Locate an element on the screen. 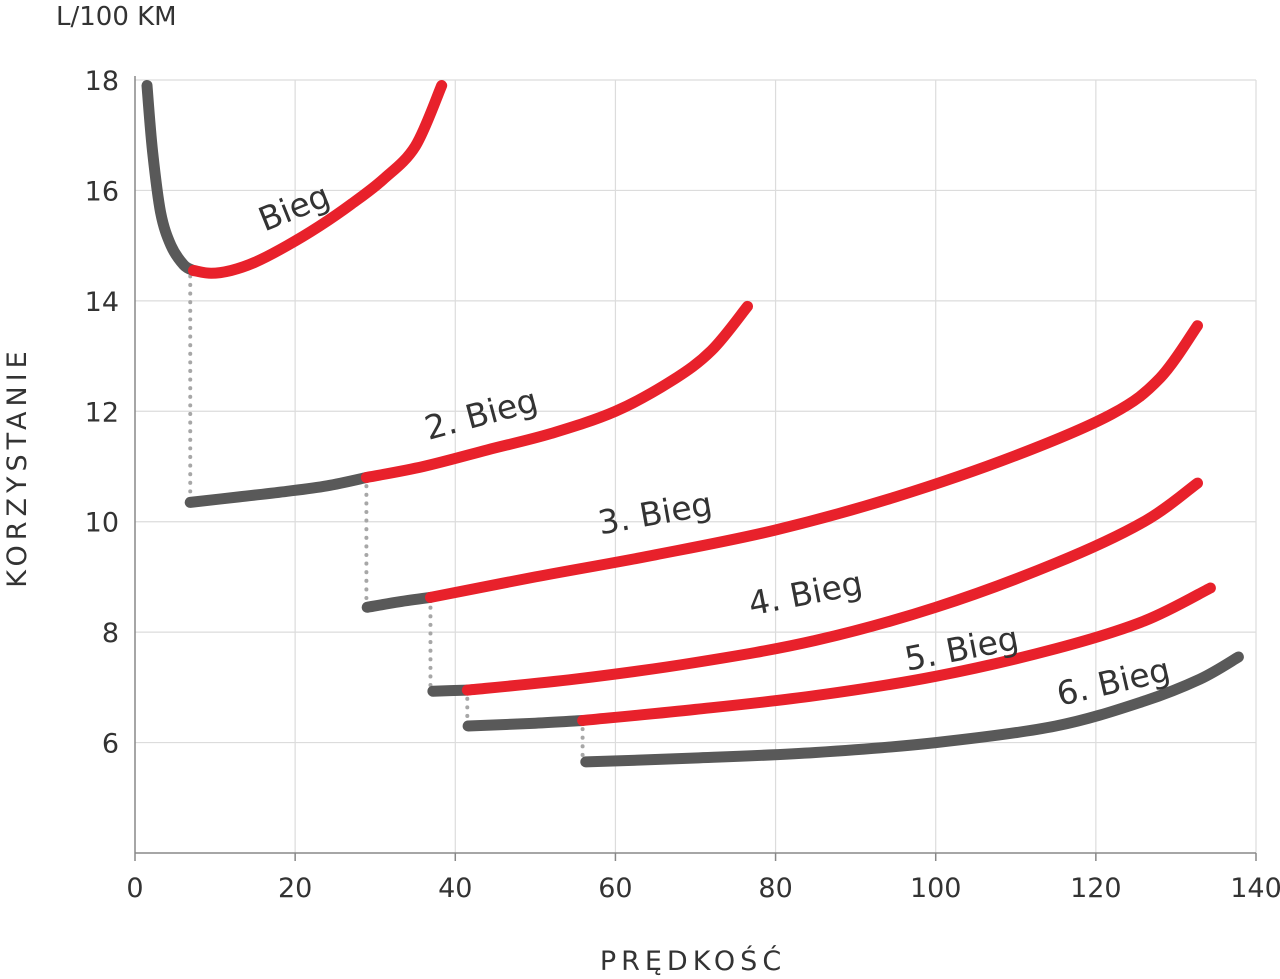  y-axis-title: KORZYSTANIE is located at coordinates (17, 466).